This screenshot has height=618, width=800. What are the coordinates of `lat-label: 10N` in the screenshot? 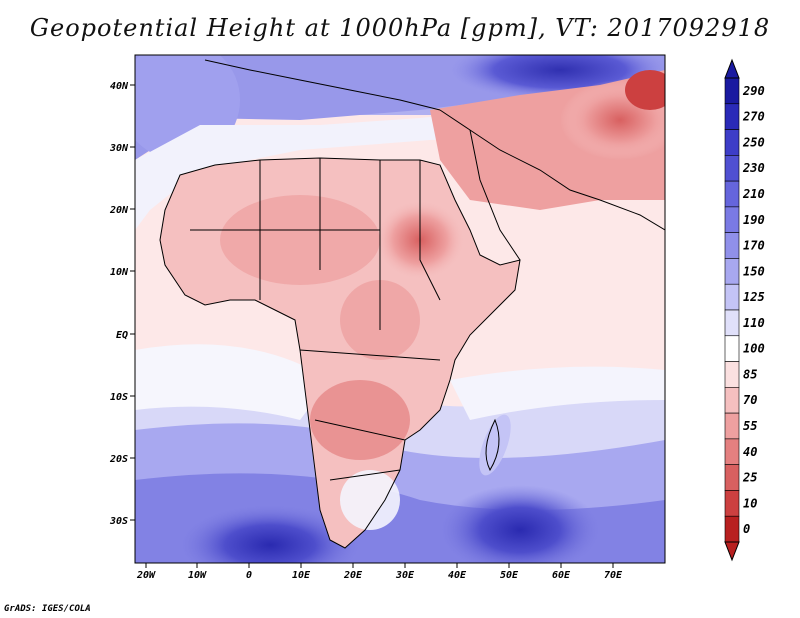 It's located at (119, 272).